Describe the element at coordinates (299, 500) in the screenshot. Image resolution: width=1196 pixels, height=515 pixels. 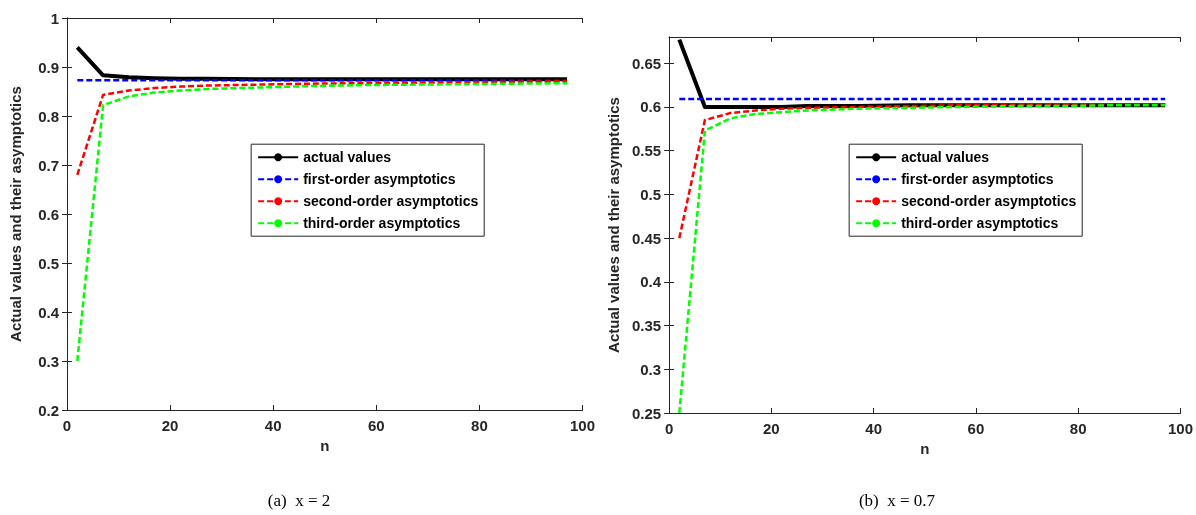
I see `text: (a) x = 2` at that location.